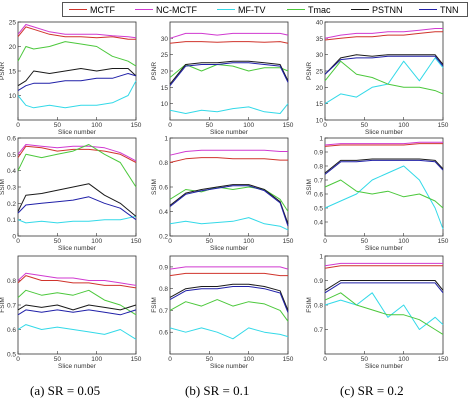  I want to click on legend-item-tnn: TNN, so click(439, 9).